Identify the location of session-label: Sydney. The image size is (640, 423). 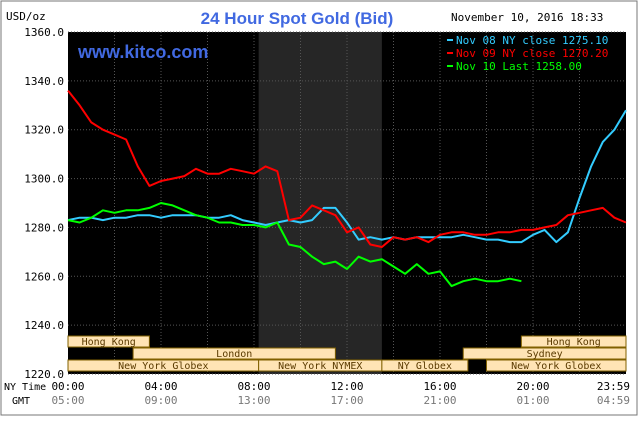
(545, 354).